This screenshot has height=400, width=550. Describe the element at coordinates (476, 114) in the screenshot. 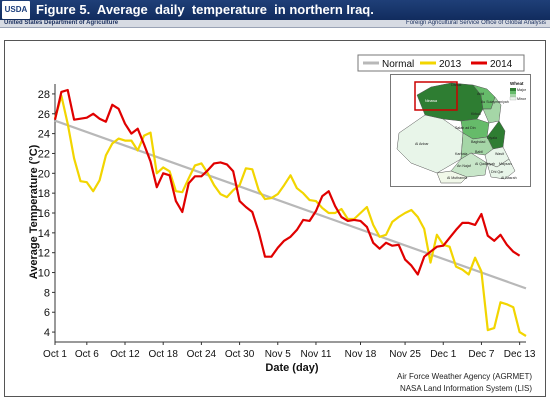

I see `svg-text: Kirkuk` at that location.